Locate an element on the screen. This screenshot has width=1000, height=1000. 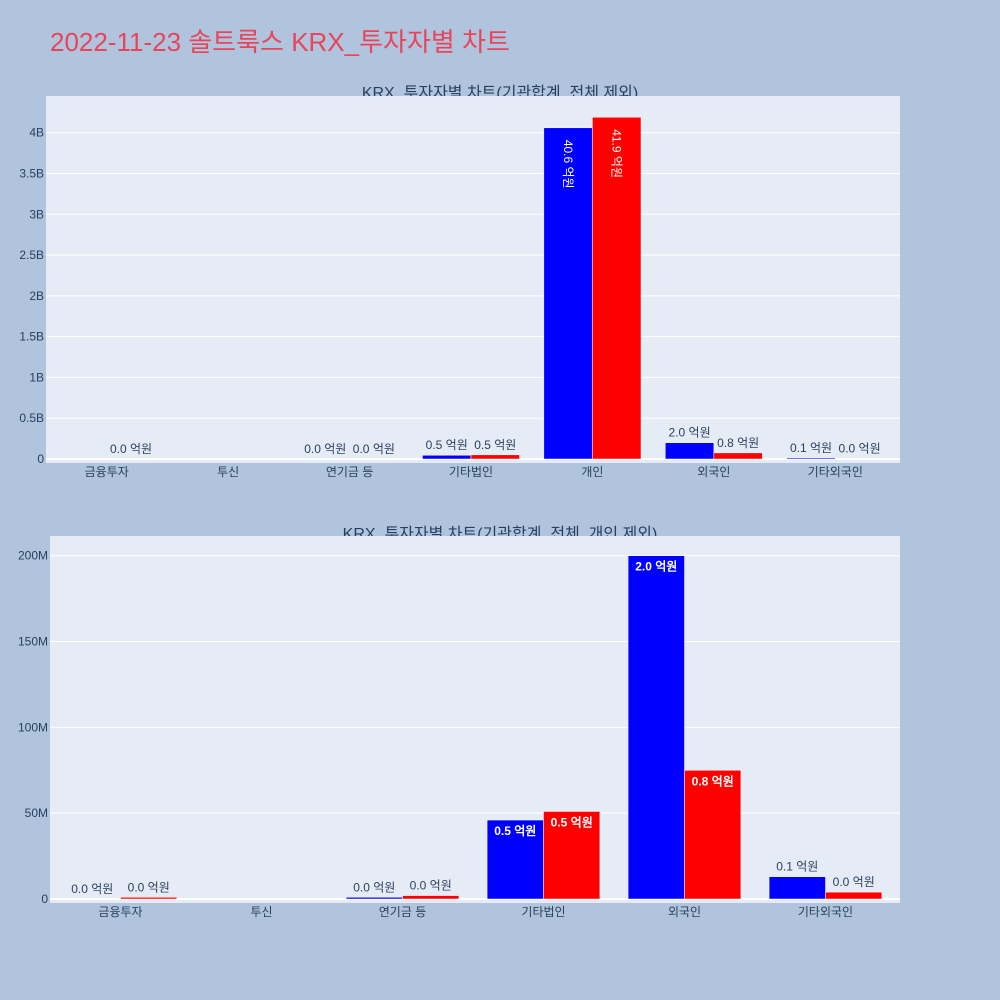
y-tick-label: 150M is located at coordinates (33, 642).